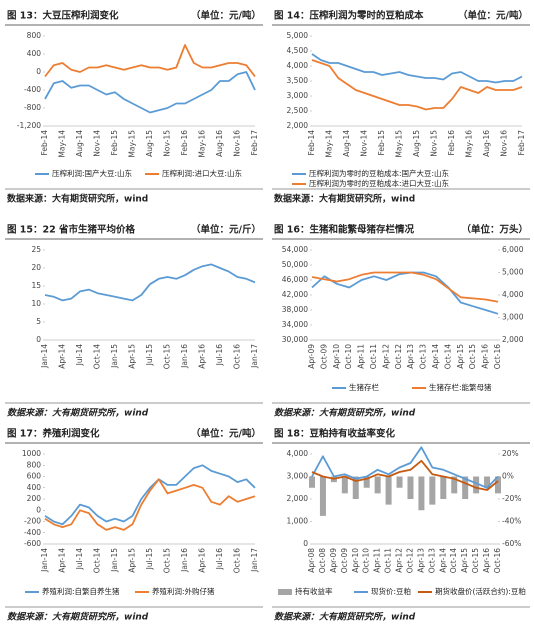 The height and width of the screenshot is (634, 534). I want to click on x-tick-label: Apr-09, so click(311, 356).